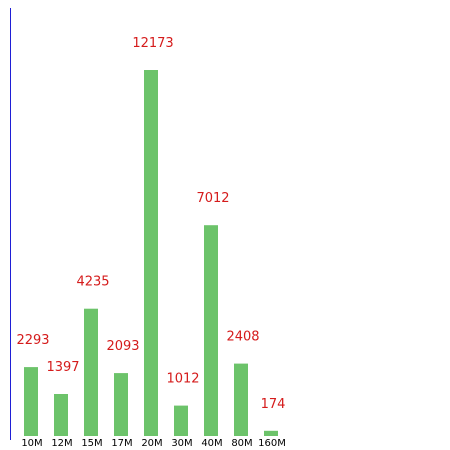  I want to click on value-label-15m: 4235, so click(92, 282).